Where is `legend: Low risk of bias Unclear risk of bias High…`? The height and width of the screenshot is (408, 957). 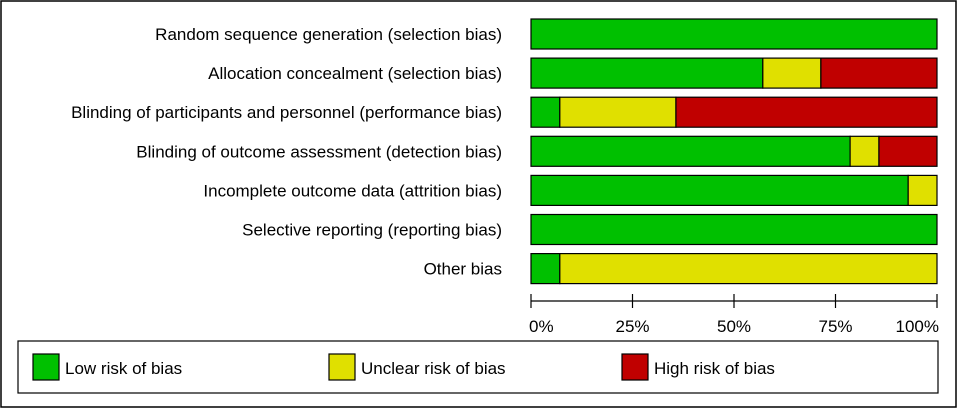
legend: Low risk of bias Unclear risk of bias High… is located at coordinates (478, 367).